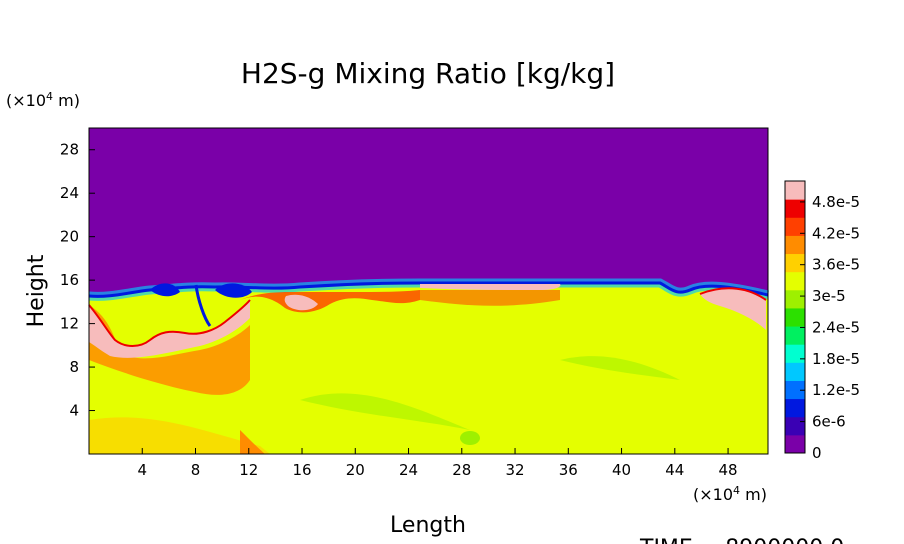  What do you see at coordinates (428, 525) in the screenshot?
I see `x-axis-label: Length` at bounding box center [428, 525].